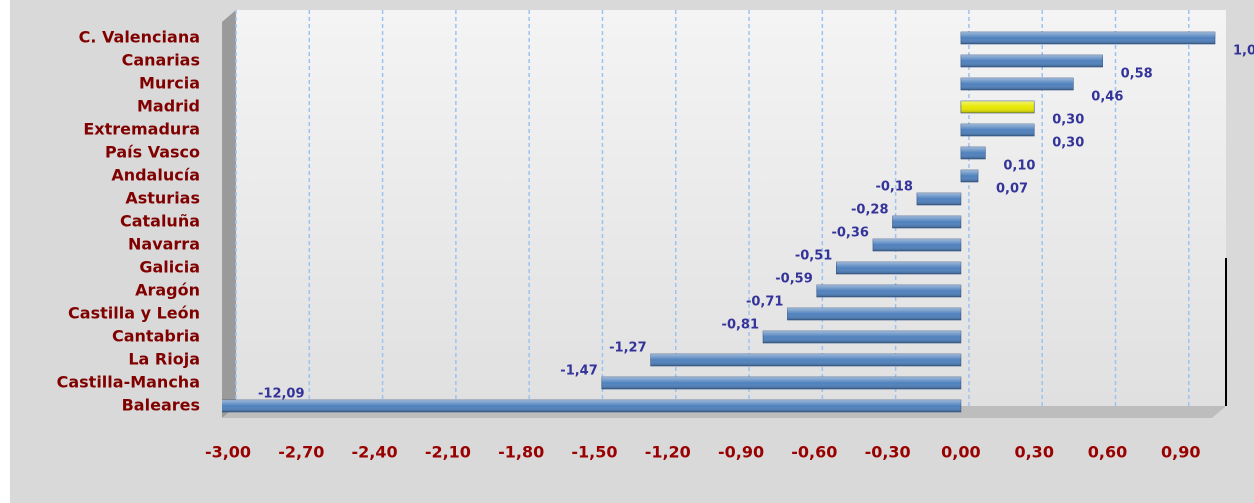  What do you see at coordinates (1137, 74) in the screenshot?
I see `value-label: 0,58` at bounding box center [1137, 74].